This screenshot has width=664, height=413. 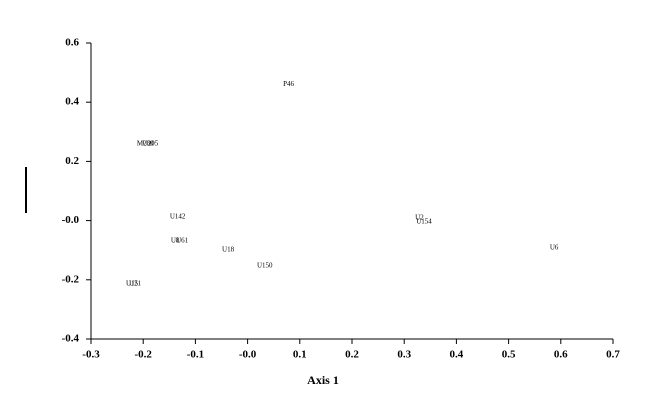 I want to click on y-tick-label: 0.6, so click(x=72, y=43).